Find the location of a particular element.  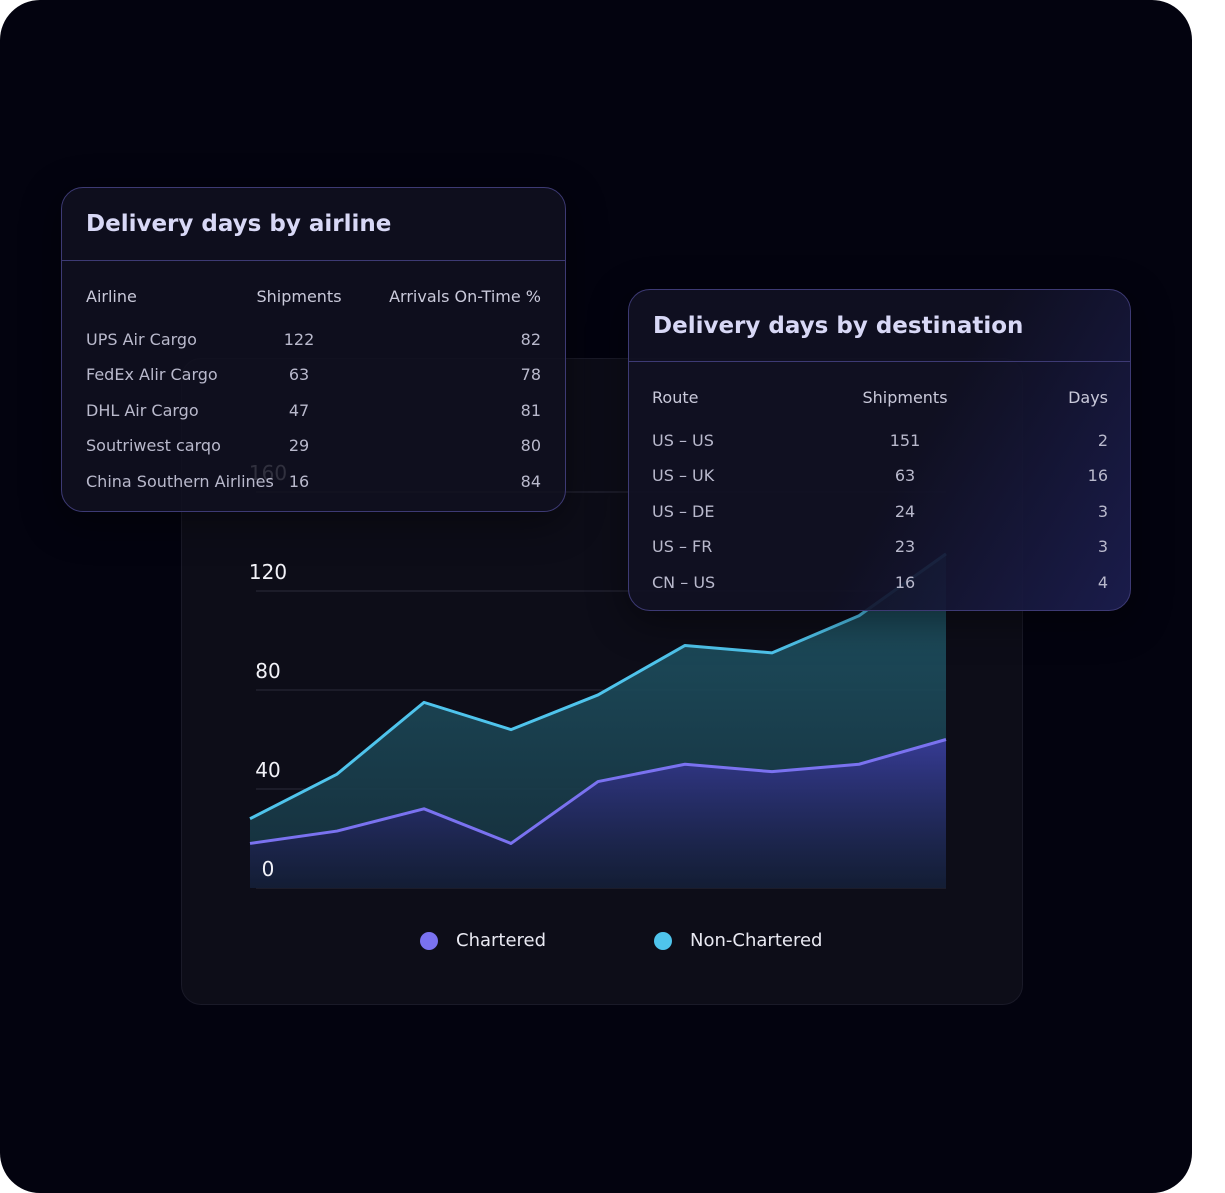

destination-header-0: Route is located at coordinates (675, 397).